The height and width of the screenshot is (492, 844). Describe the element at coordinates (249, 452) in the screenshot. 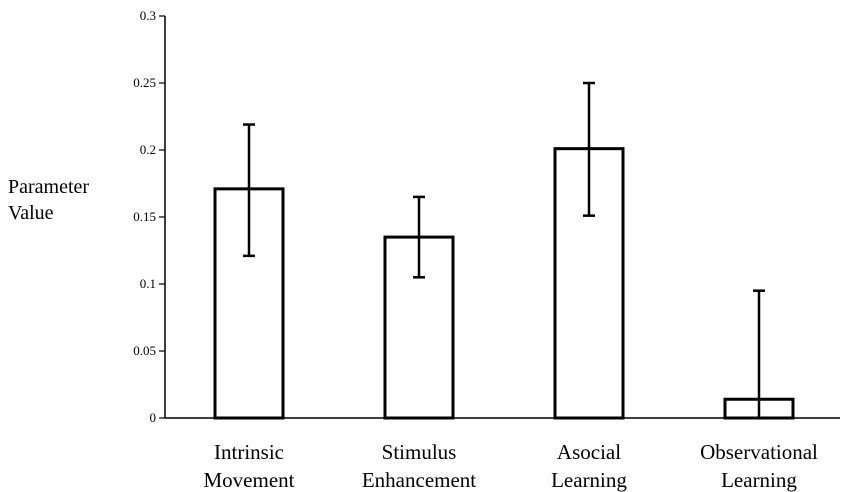

I see `x-category-label: Intrinsic` at that location.